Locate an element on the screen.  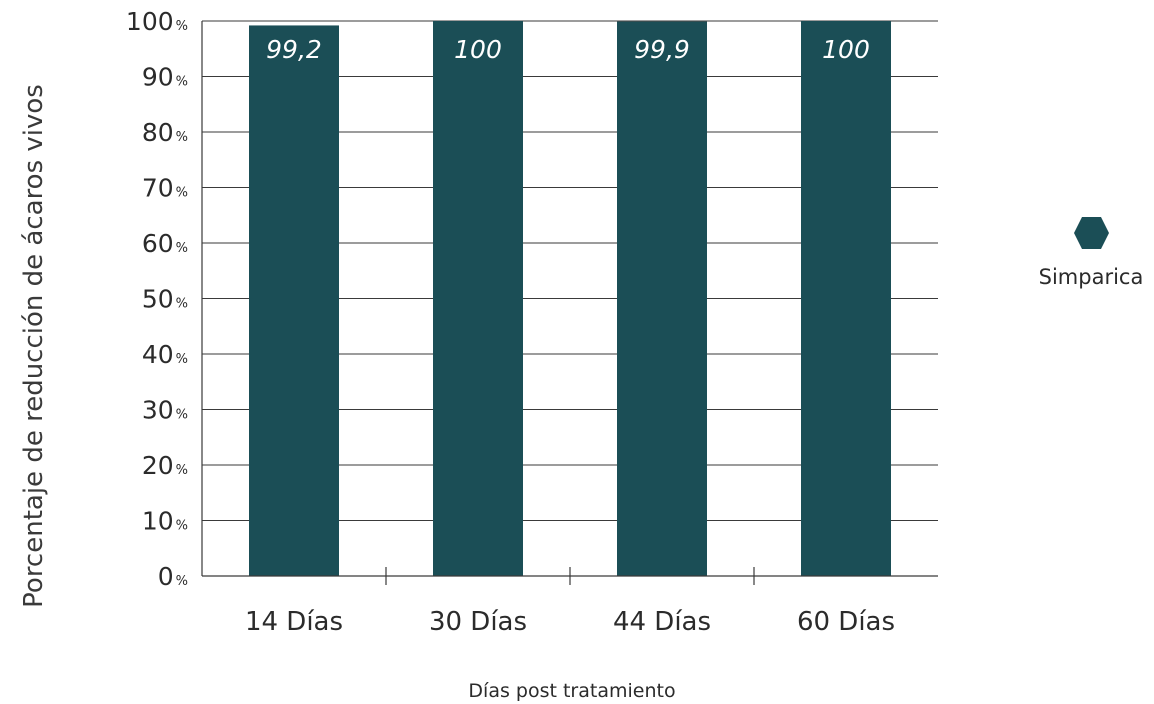
x-tick-label: 60 Días is located at coordinates (846, 622).